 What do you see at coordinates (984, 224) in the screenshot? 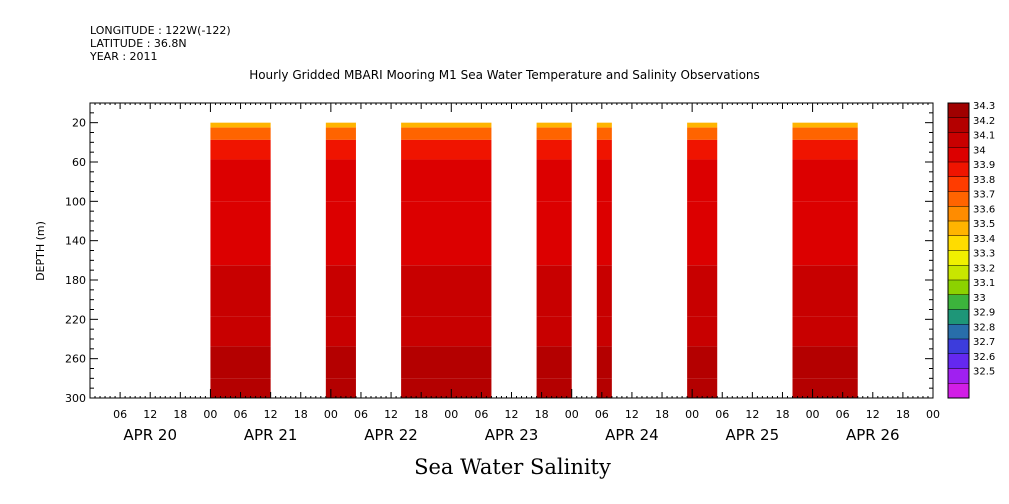
I see `colorbar-label: 33.5` at bounding box center [984, 224].